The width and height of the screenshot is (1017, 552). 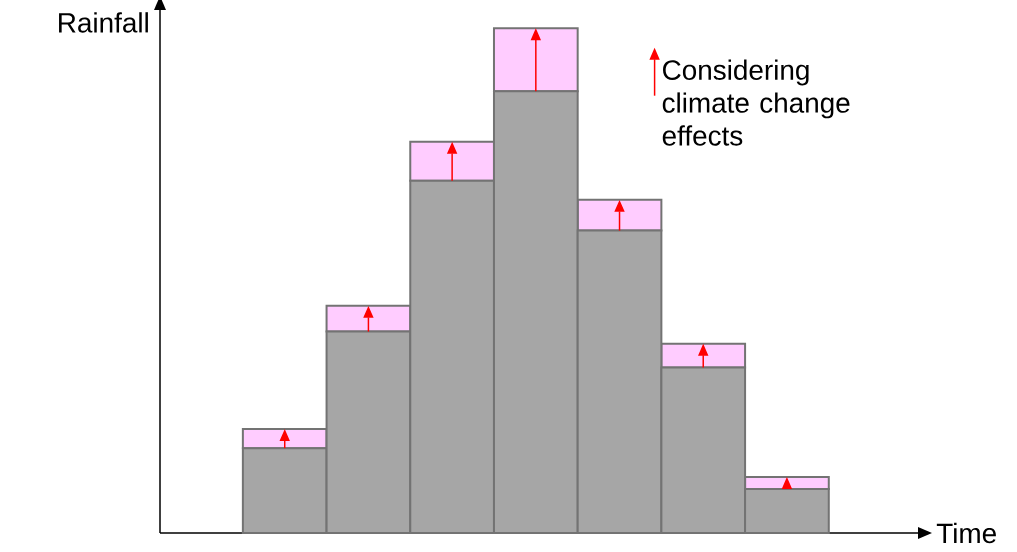 What do you see at coordinates (756, 102) in the screenshot?
I see `series-label: Considering climate change effects` at bounding box center [756, 102].